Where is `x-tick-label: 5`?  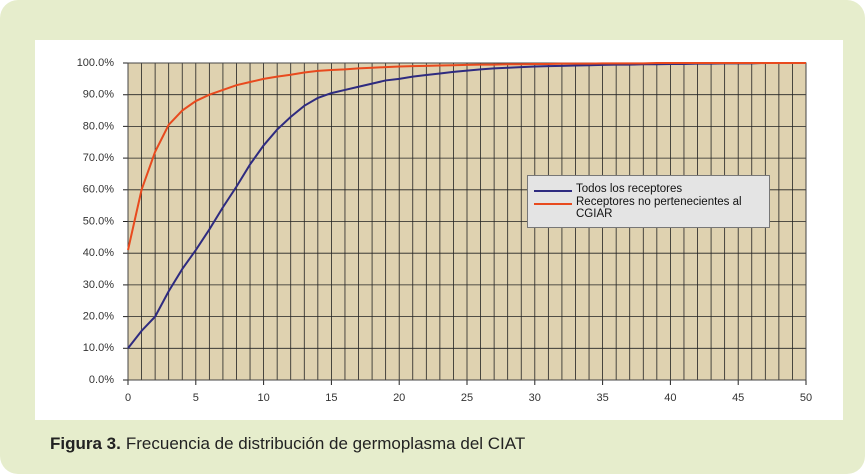
x-tick-label: 5 is located at coordinates (196, 398).